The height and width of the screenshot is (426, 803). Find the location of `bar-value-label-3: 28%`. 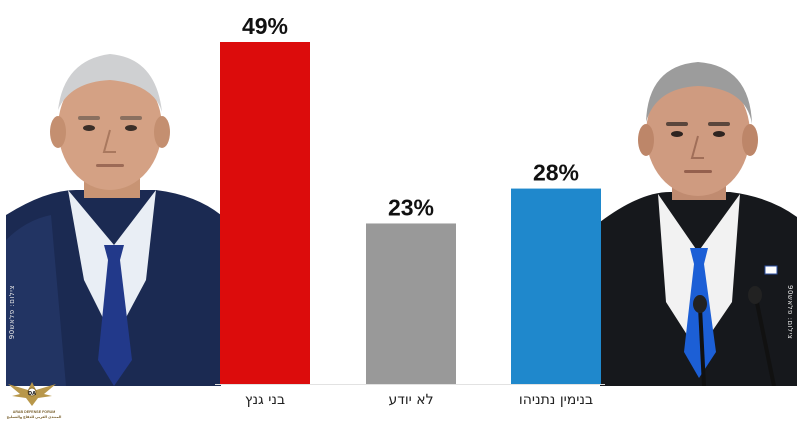

bar-value-label-3: 28% is located at coordinates (556, 173).